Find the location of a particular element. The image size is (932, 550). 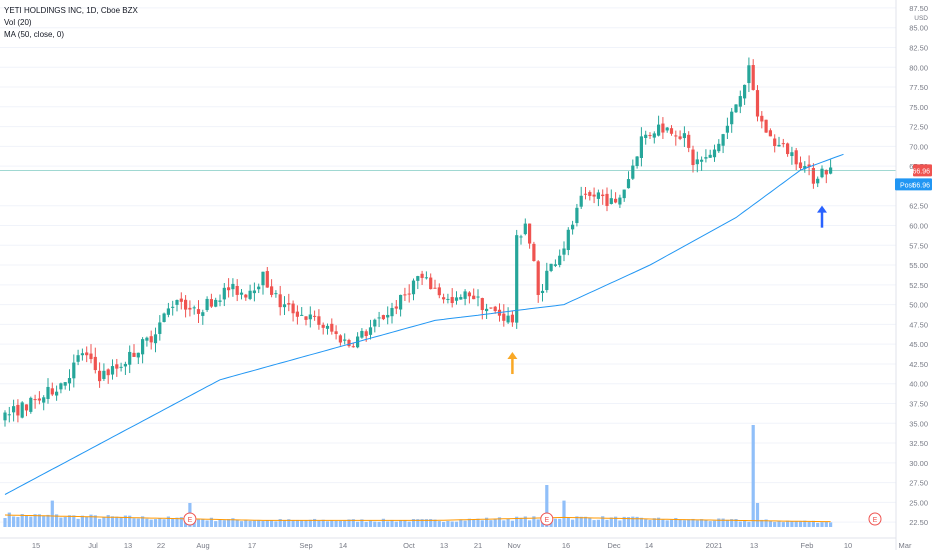

price-tick-label: 25.00 is located at coordinates (918, 502).